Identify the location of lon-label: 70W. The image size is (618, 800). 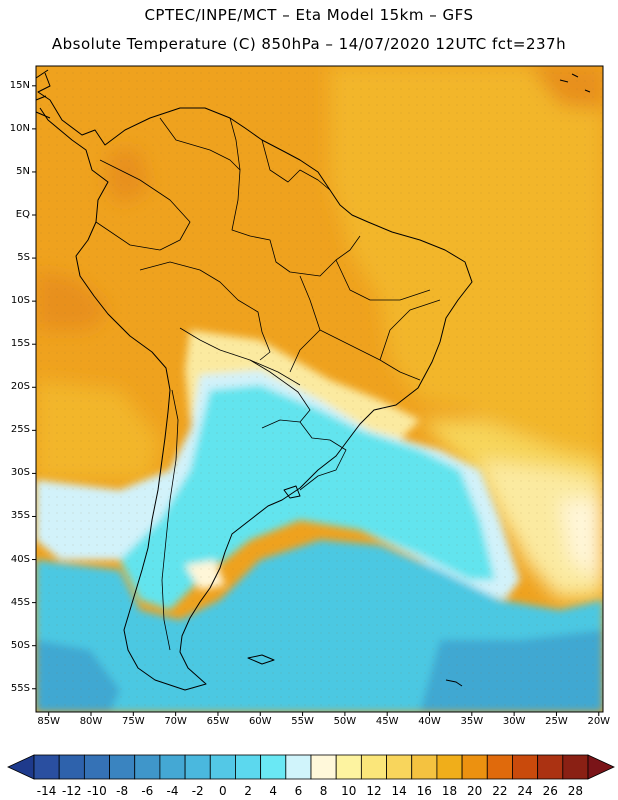
(175, 721).